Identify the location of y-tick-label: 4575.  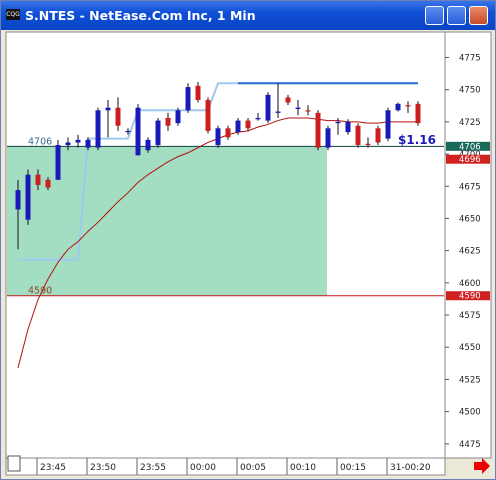
(470, 316).